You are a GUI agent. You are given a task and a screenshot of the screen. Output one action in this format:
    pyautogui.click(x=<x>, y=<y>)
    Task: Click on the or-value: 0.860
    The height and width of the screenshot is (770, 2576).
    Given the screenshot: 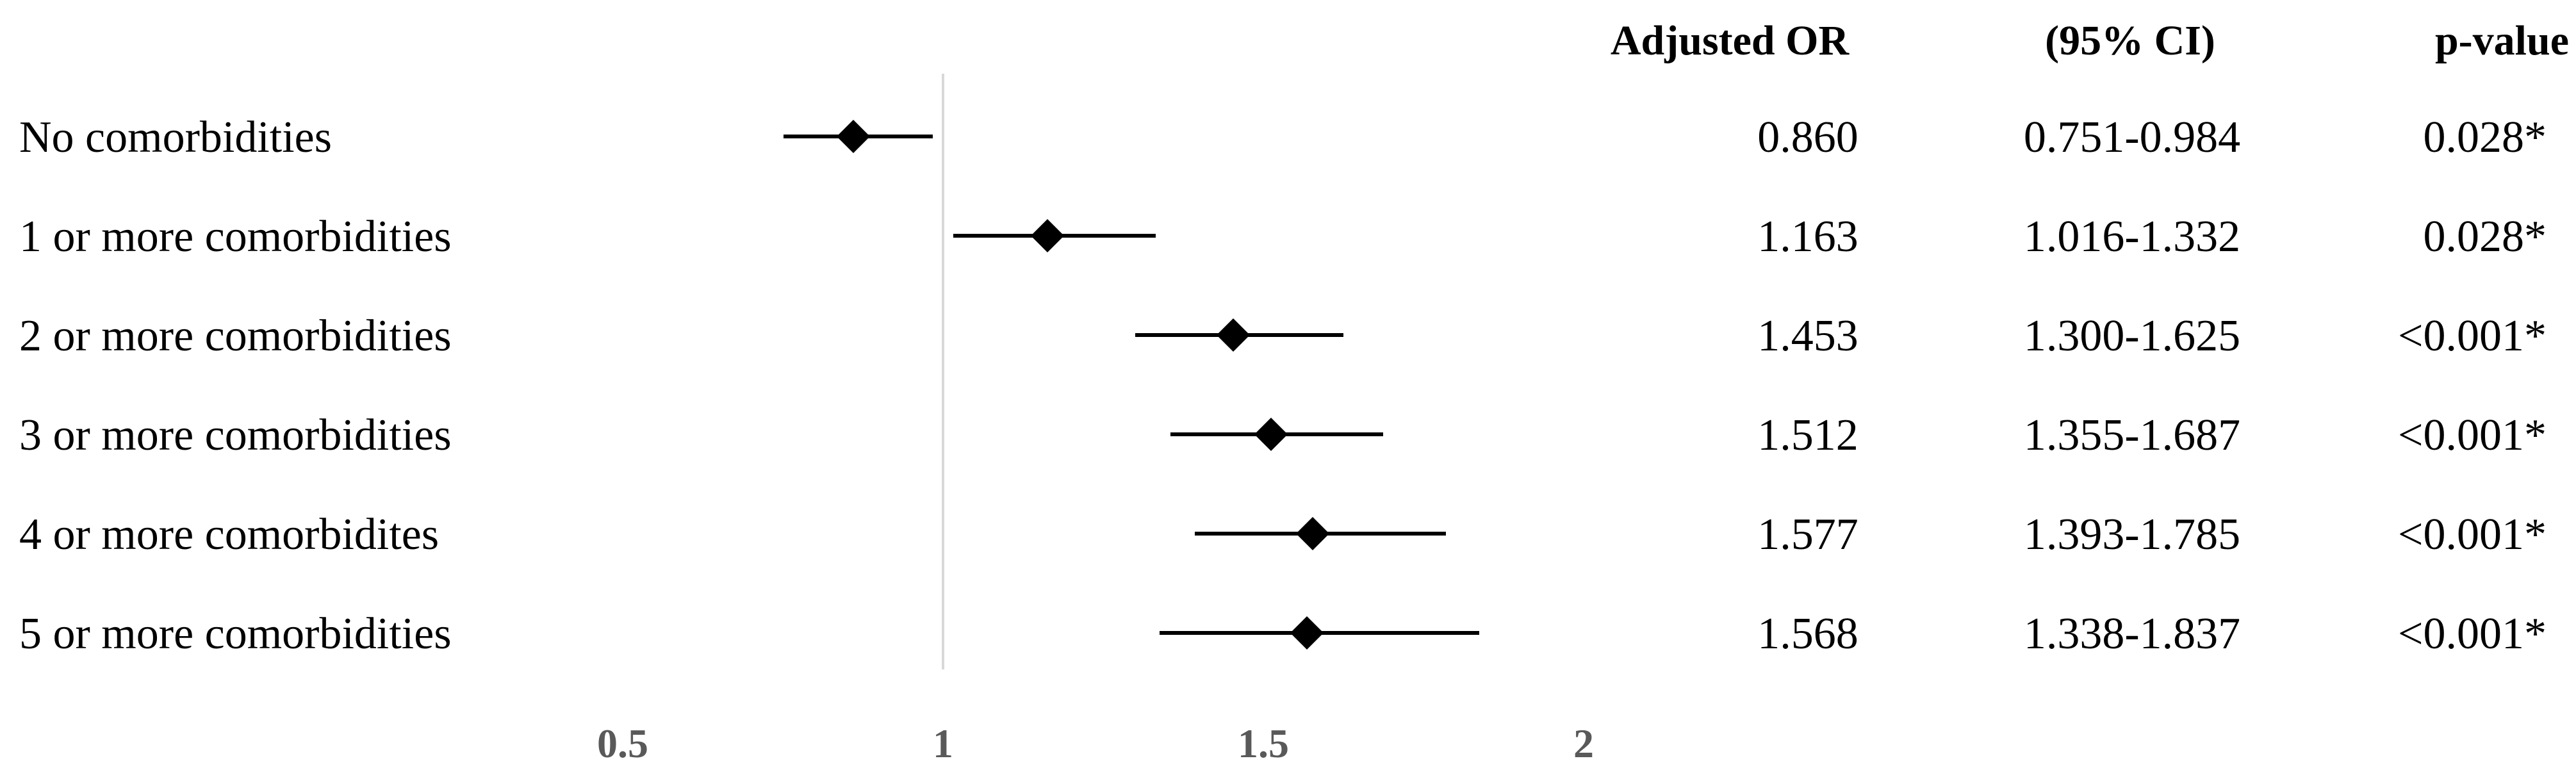 What is the action you would take?
    pyautogui.click(x=1808, y=137)
    